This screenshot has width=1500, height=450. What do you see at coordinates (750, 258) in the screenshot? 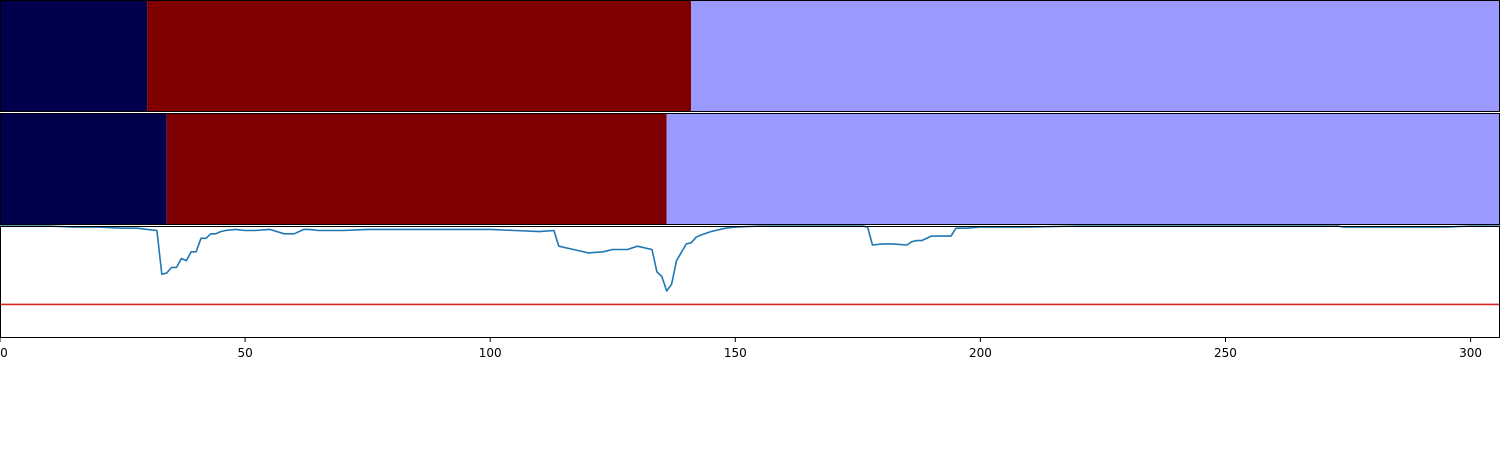
I see `score-line` at bounding box center [750, 258].